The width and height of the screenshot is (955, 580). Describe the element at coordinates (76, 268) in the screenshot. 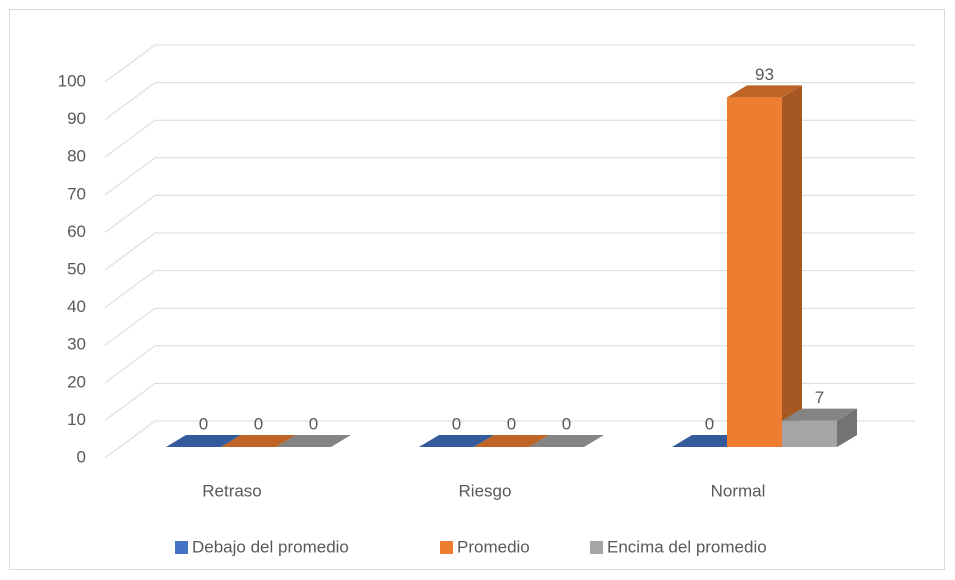

I see `y-tick-label: 50` at that location.